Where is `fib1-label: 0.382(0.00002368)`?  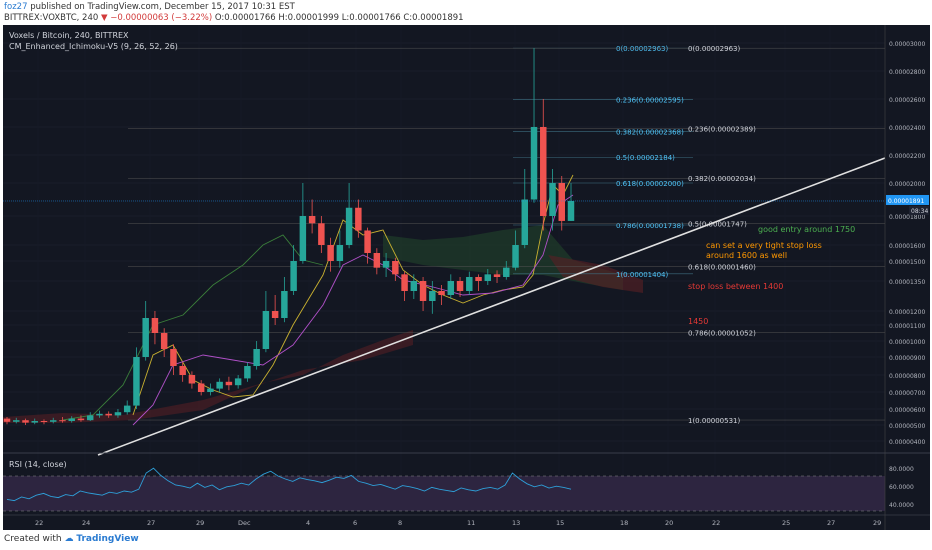
fib1-label: 0.382(0.00002368) is located at coordinates (650, 132).